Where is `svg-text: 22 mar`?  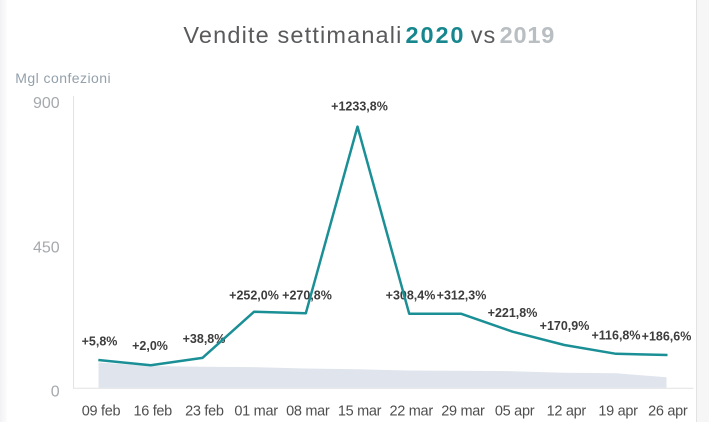
svg-text: 22 mar is located at coordinates (412, 412).